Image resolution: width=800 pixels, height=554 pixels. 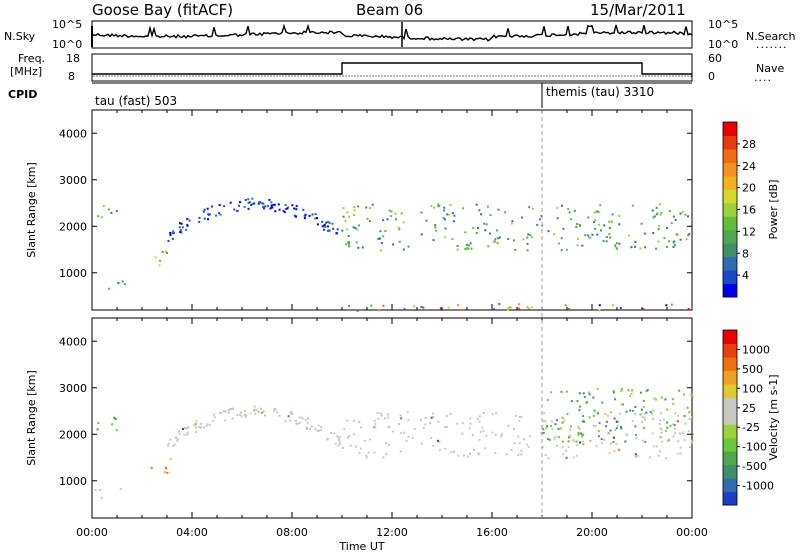 I want to click on time-tick-label: 16:00, so click(x=492, y=532).